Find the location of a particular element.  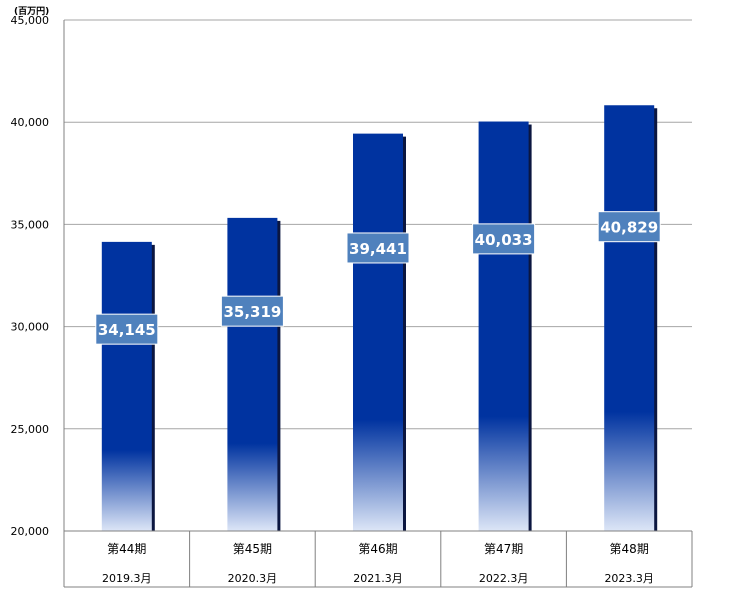

category-sublabel: 2019.3月 is located at coordinates (127, 578).